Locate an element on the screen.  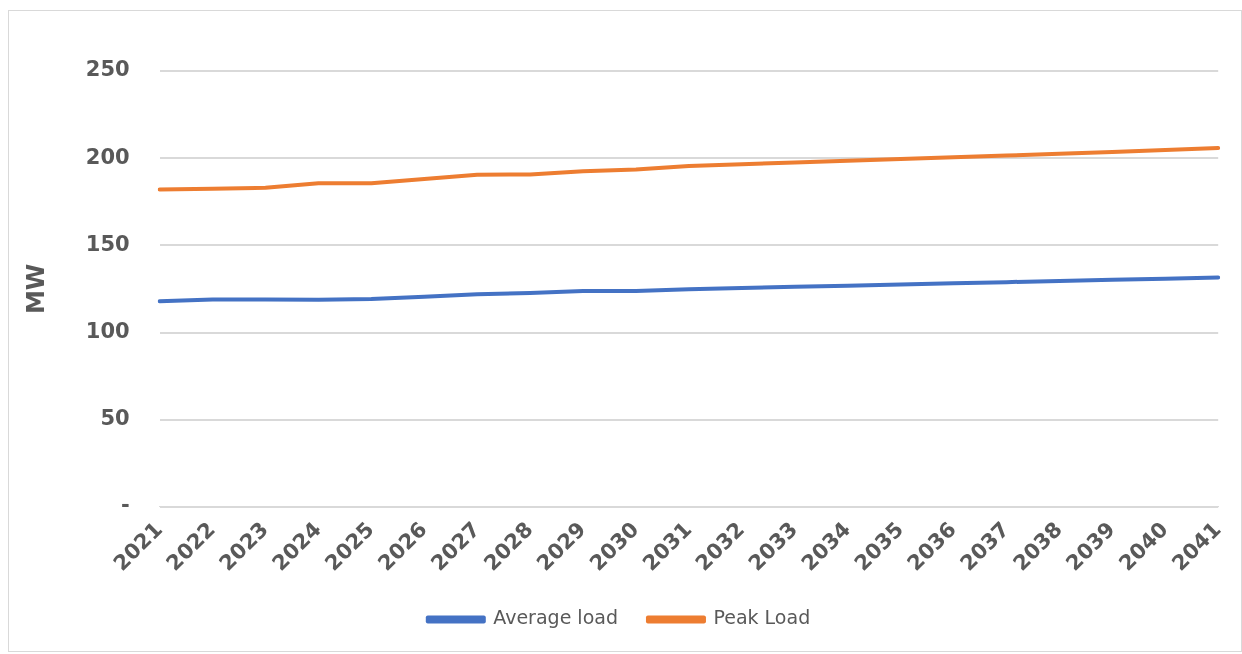
y-tick-label: 100 is located at coordinates (107, 330).